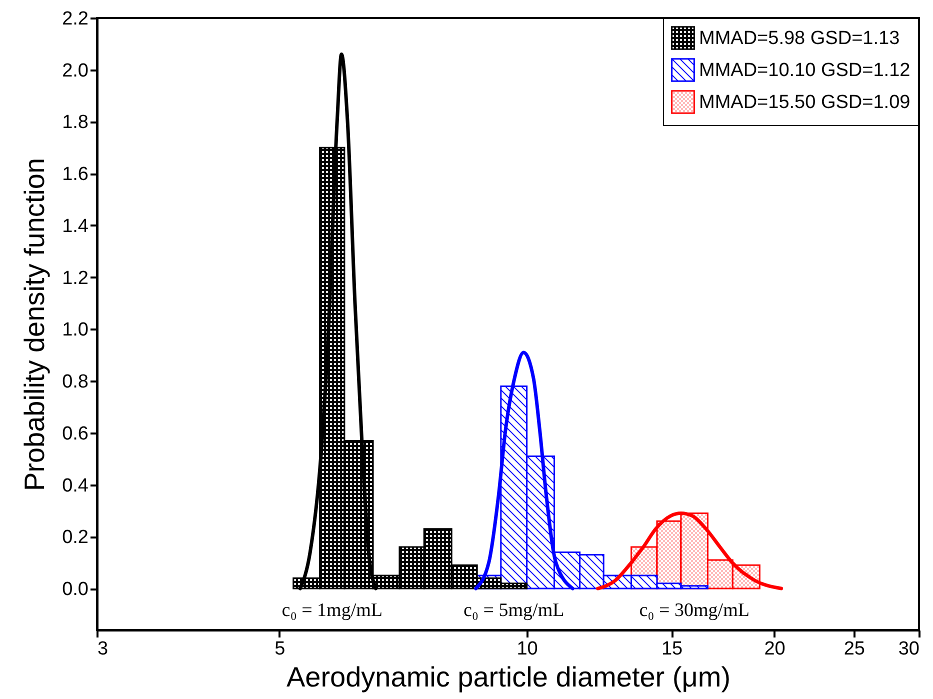  I want to click on x-tick-label: 10, so click(527, 649).